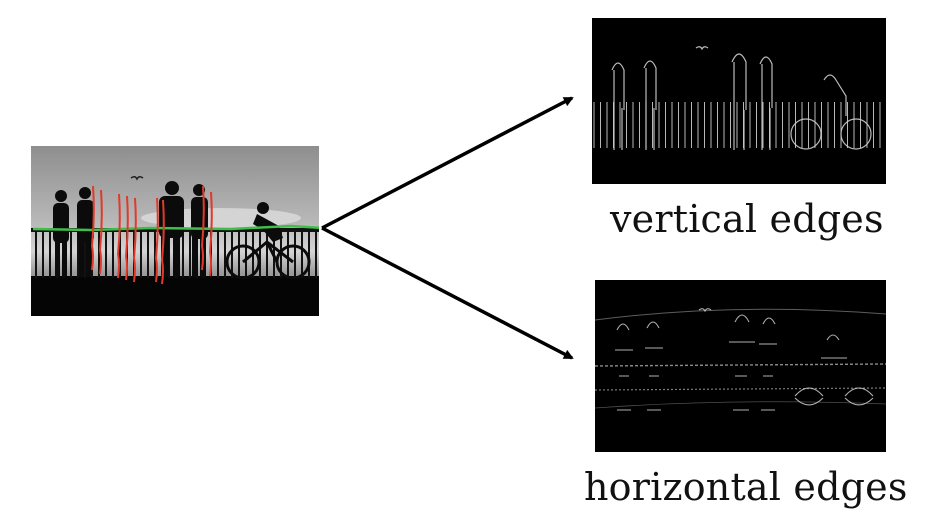 The width and height of the screenshot is (926, 515). Describe the element at coordinates (447, 163) in the screenshot. I see `arrow-to-vertical` at that location.